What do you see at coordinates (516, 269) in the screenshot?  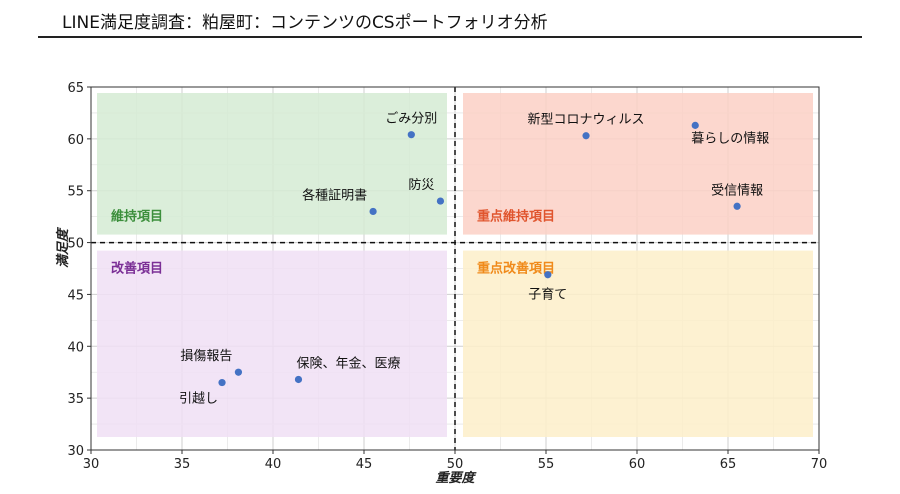 I see `quadrant-label: 重点改善項目` at bounding box center [516, 269].